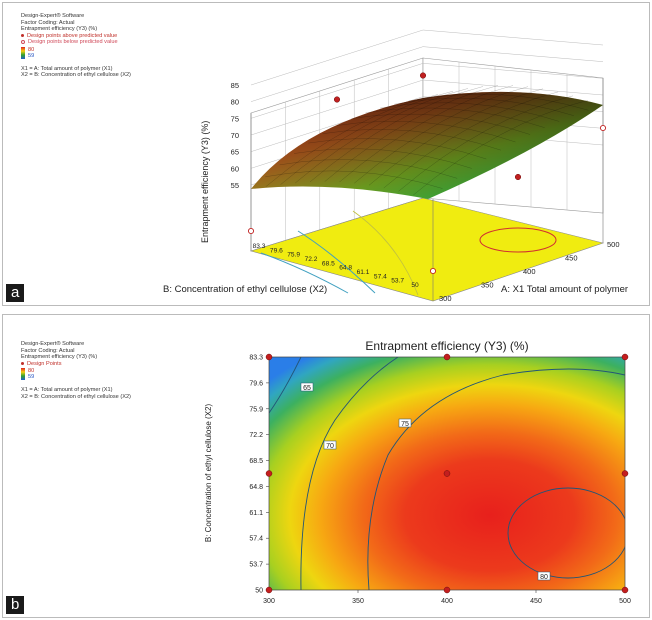  I want to click on scale-max: 80, so click(31, 371).